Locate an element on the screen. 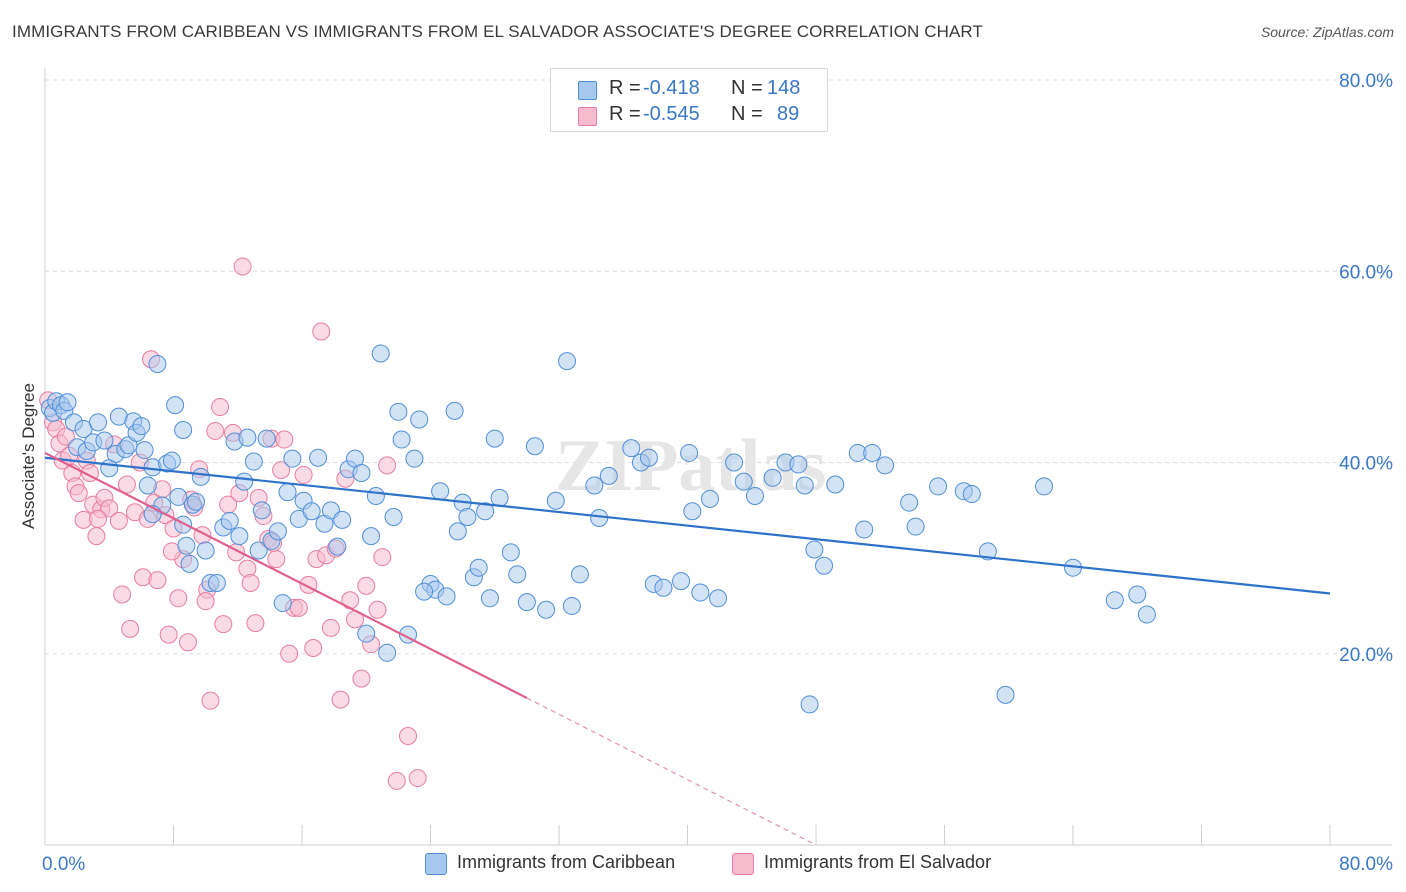  r-label: R = is located at coordinates (625, 88).